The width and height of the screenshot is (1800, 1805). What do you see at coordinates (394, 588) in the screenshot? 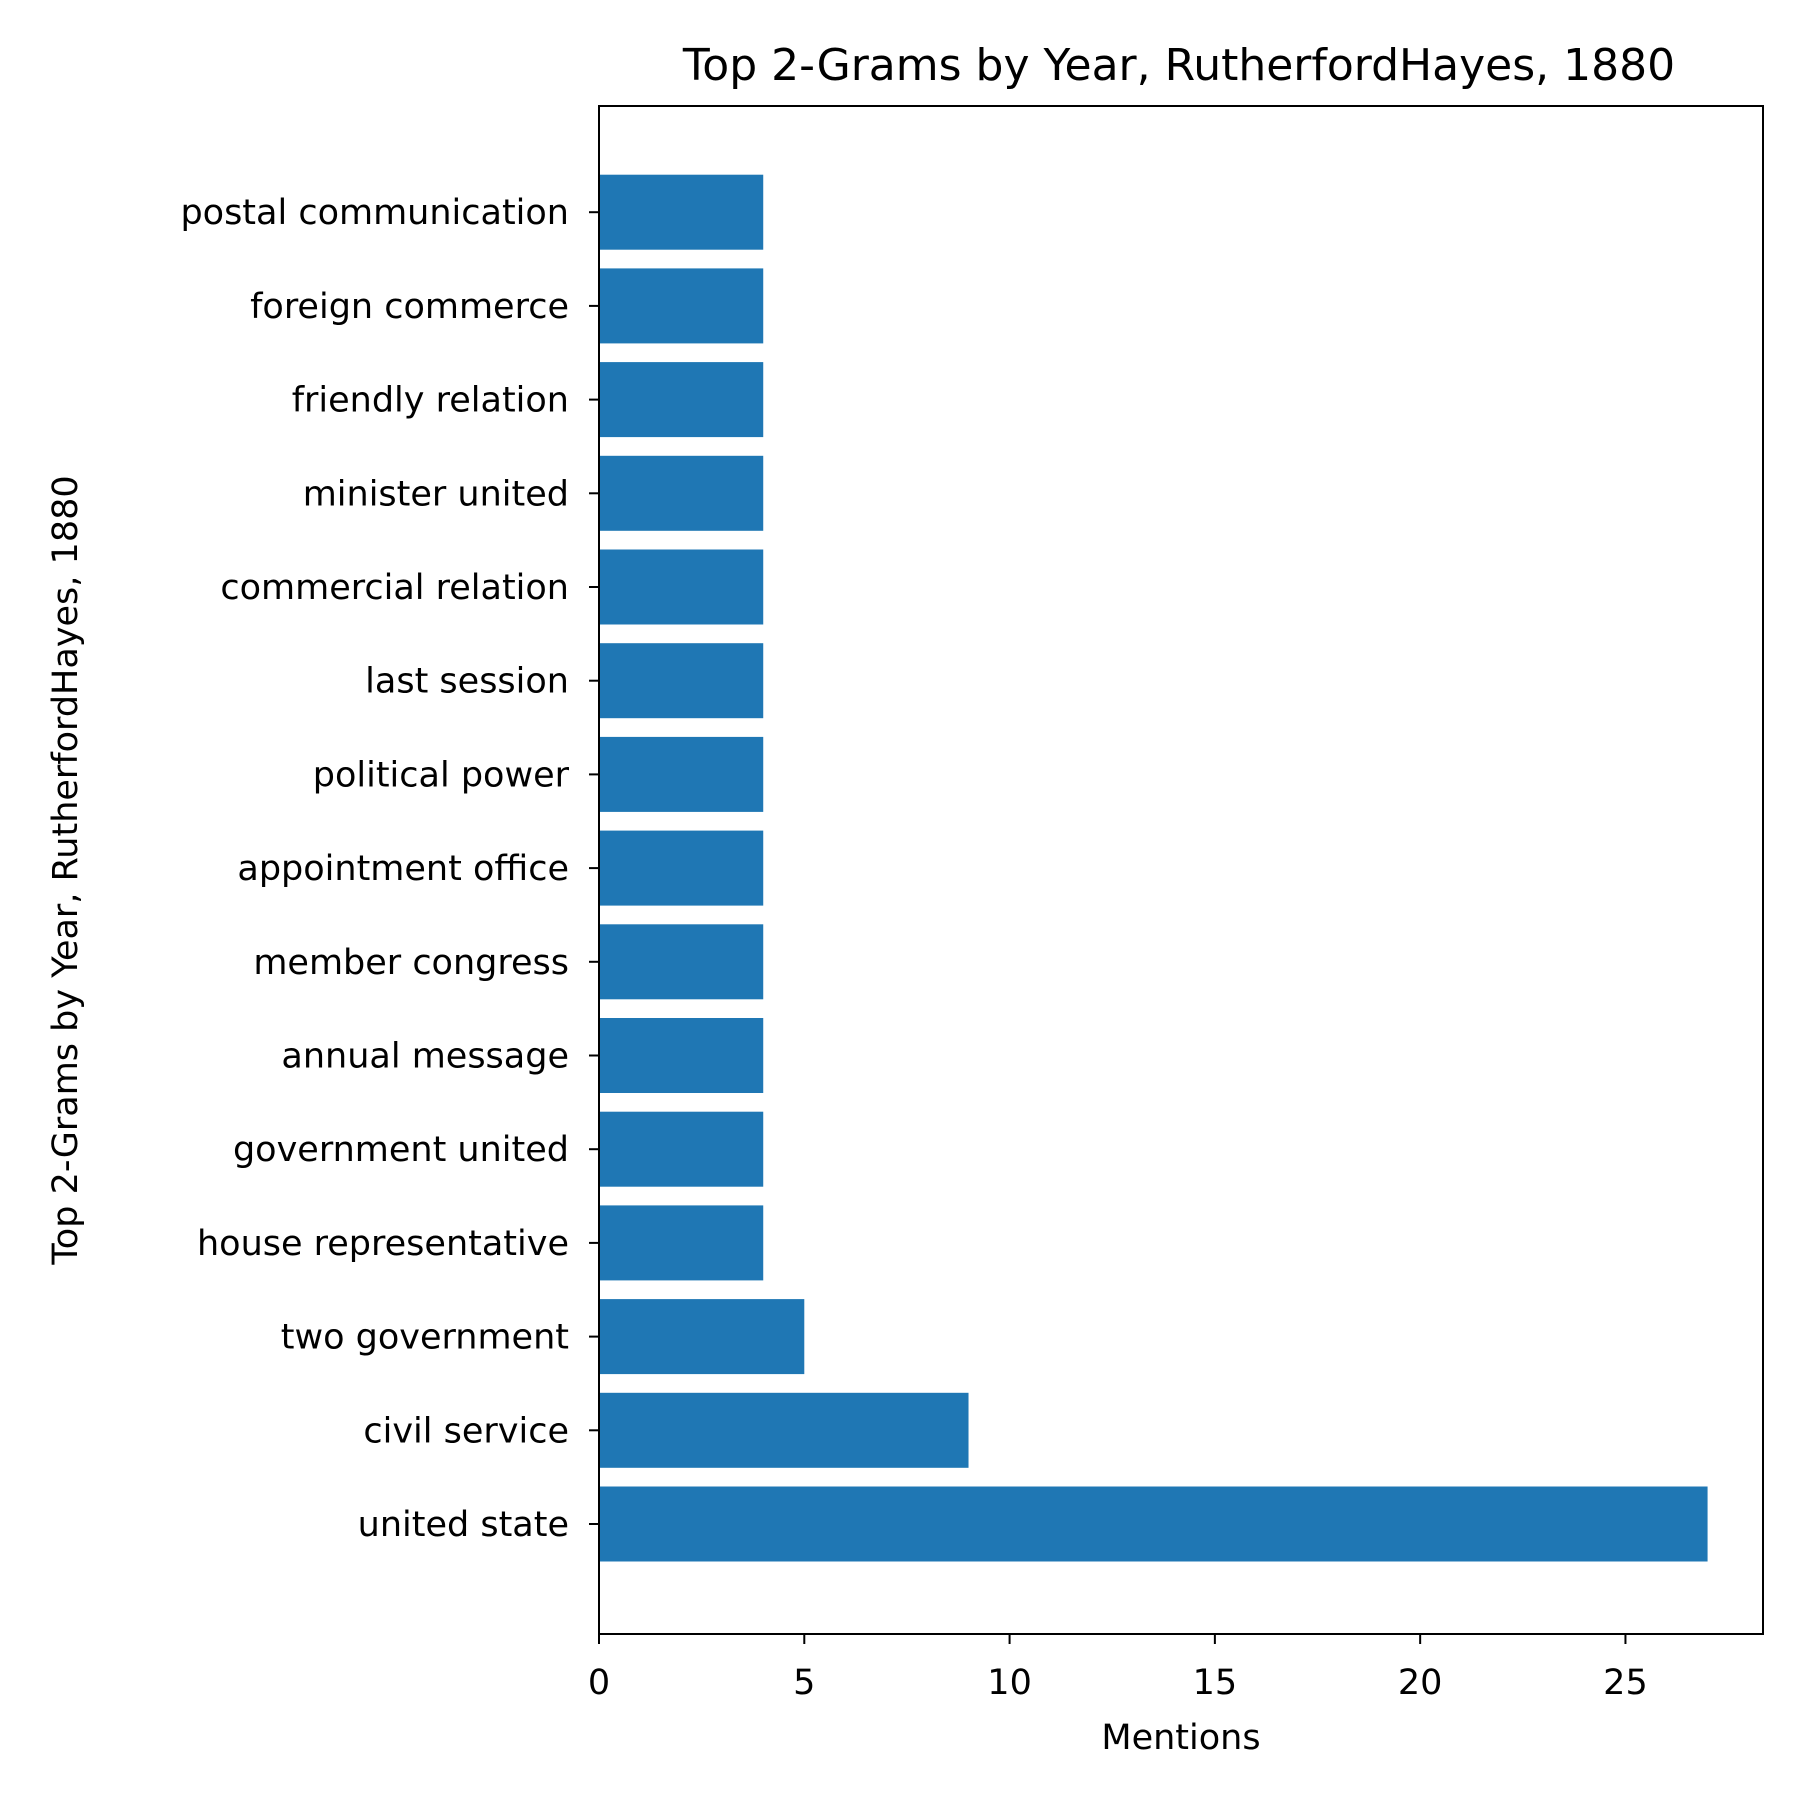
I see `y-tick-label: commercial relation` at bounding box center [394, 588].